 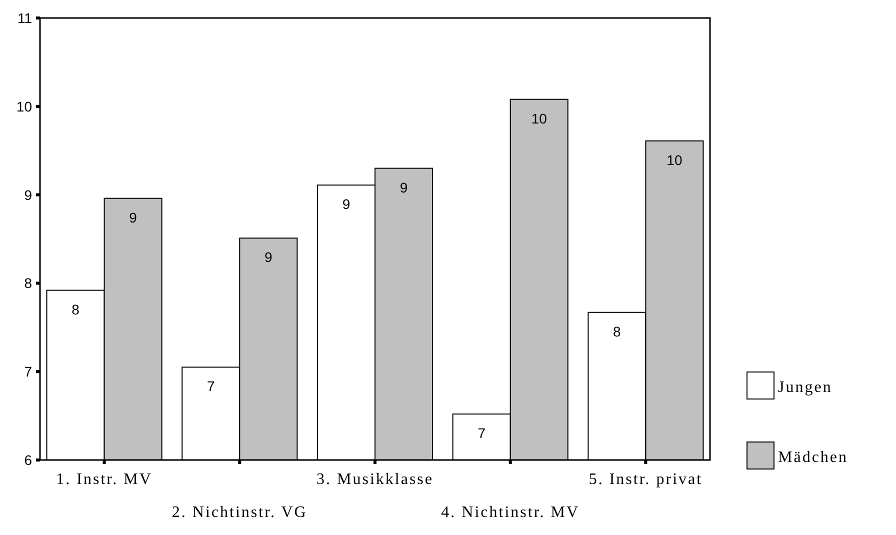 I want to click on x-tick-label: 1. Instr. MV, so click(x=104, y=479).